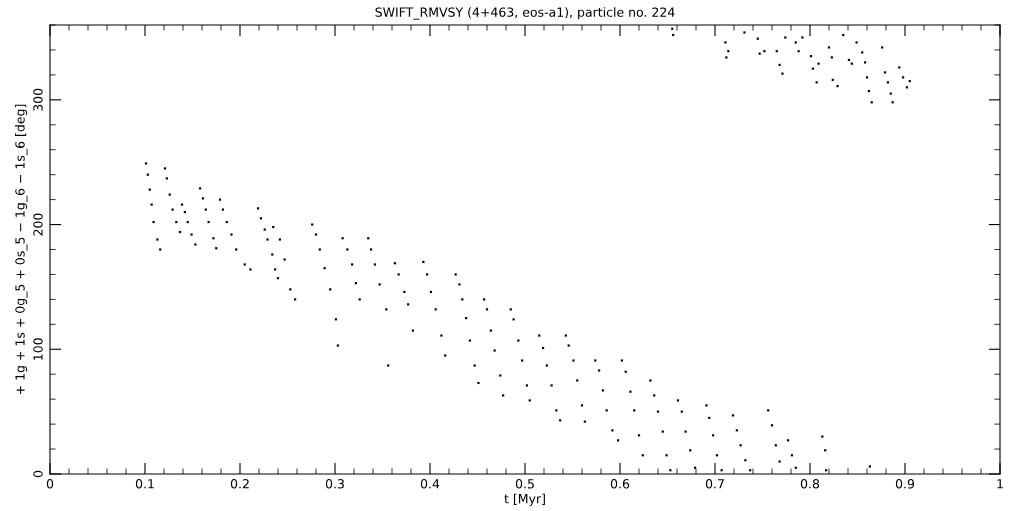  Describe the element at coordinates (38, 224) in the screenshot. I see `y-tick-label: 200` at that location.